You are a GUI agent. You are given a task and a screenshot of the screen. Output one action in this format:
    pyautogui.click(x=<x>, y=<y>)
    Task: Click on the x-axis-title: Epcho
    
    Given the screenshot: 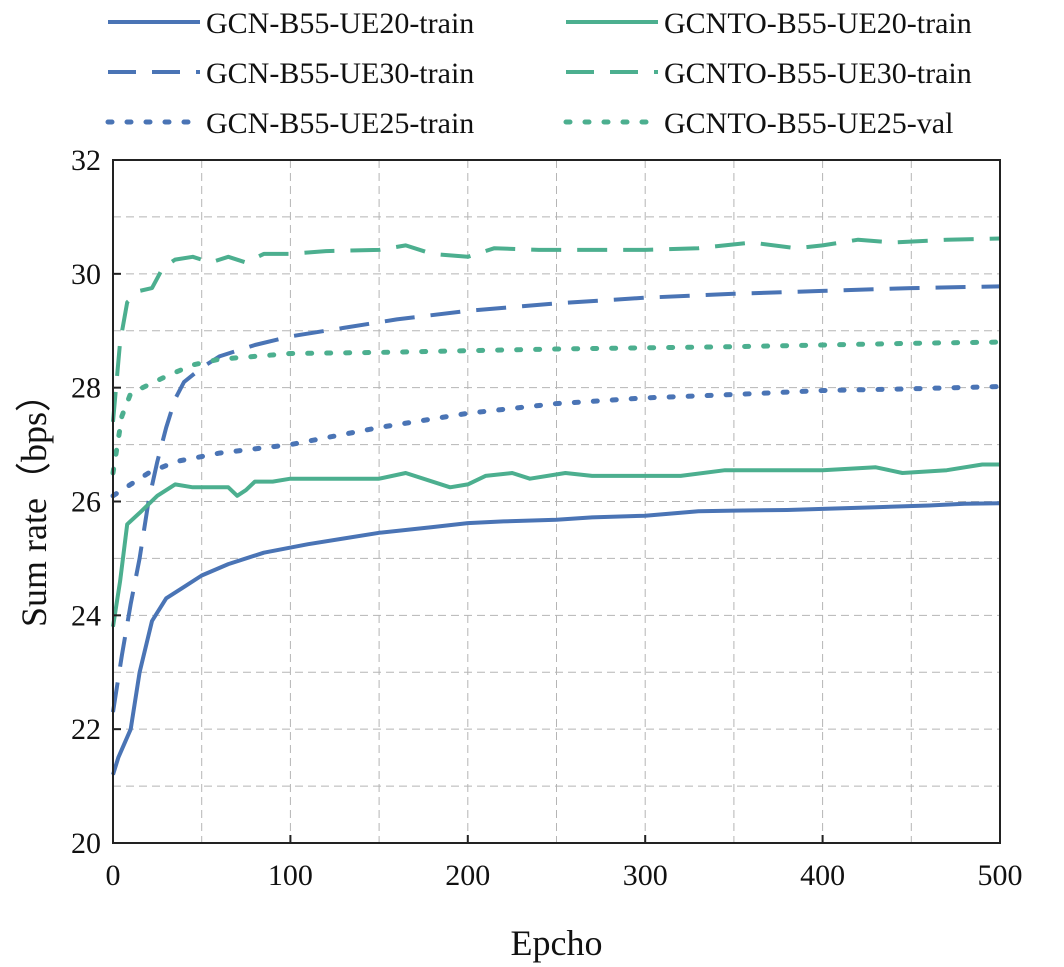 What is the action you would take?
    pyautogui.click(x=557, y=943)
    